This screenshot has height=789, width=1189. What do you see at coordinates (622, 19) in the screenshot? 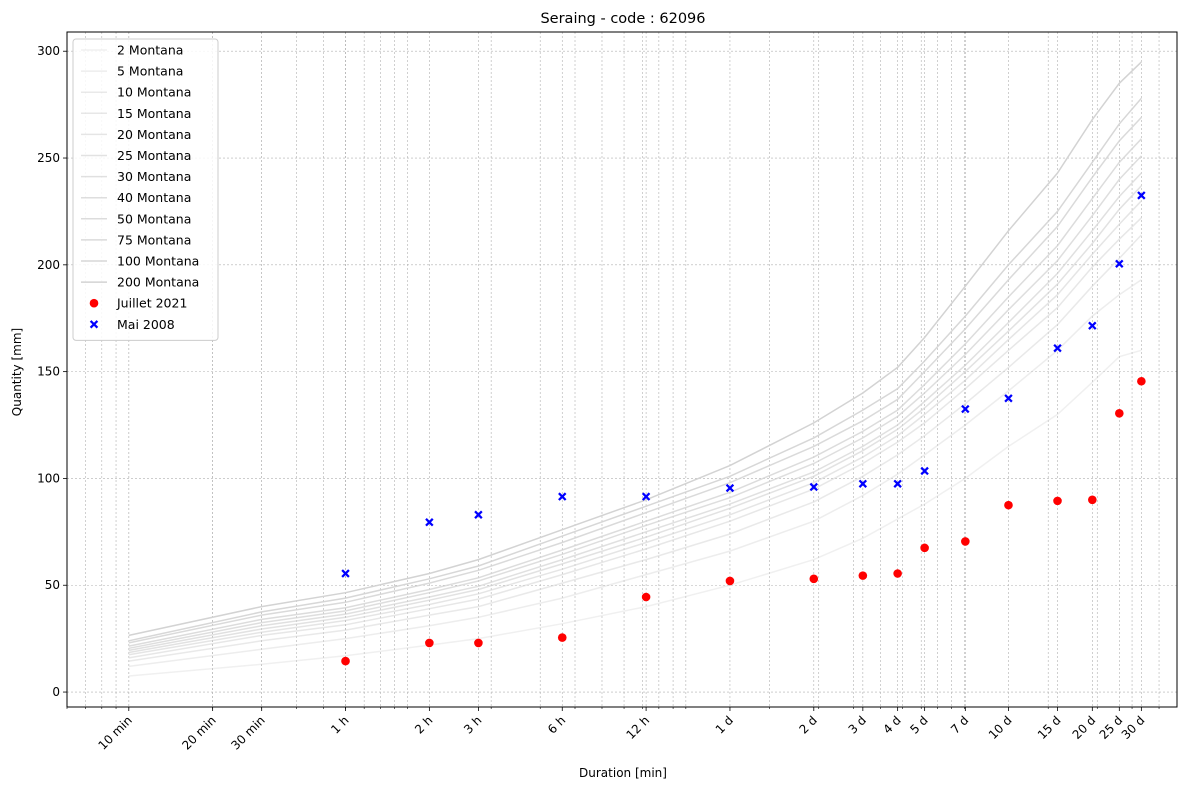
I see `chart-title: Seraing - code : 62096` at bounding box center [622, 19].